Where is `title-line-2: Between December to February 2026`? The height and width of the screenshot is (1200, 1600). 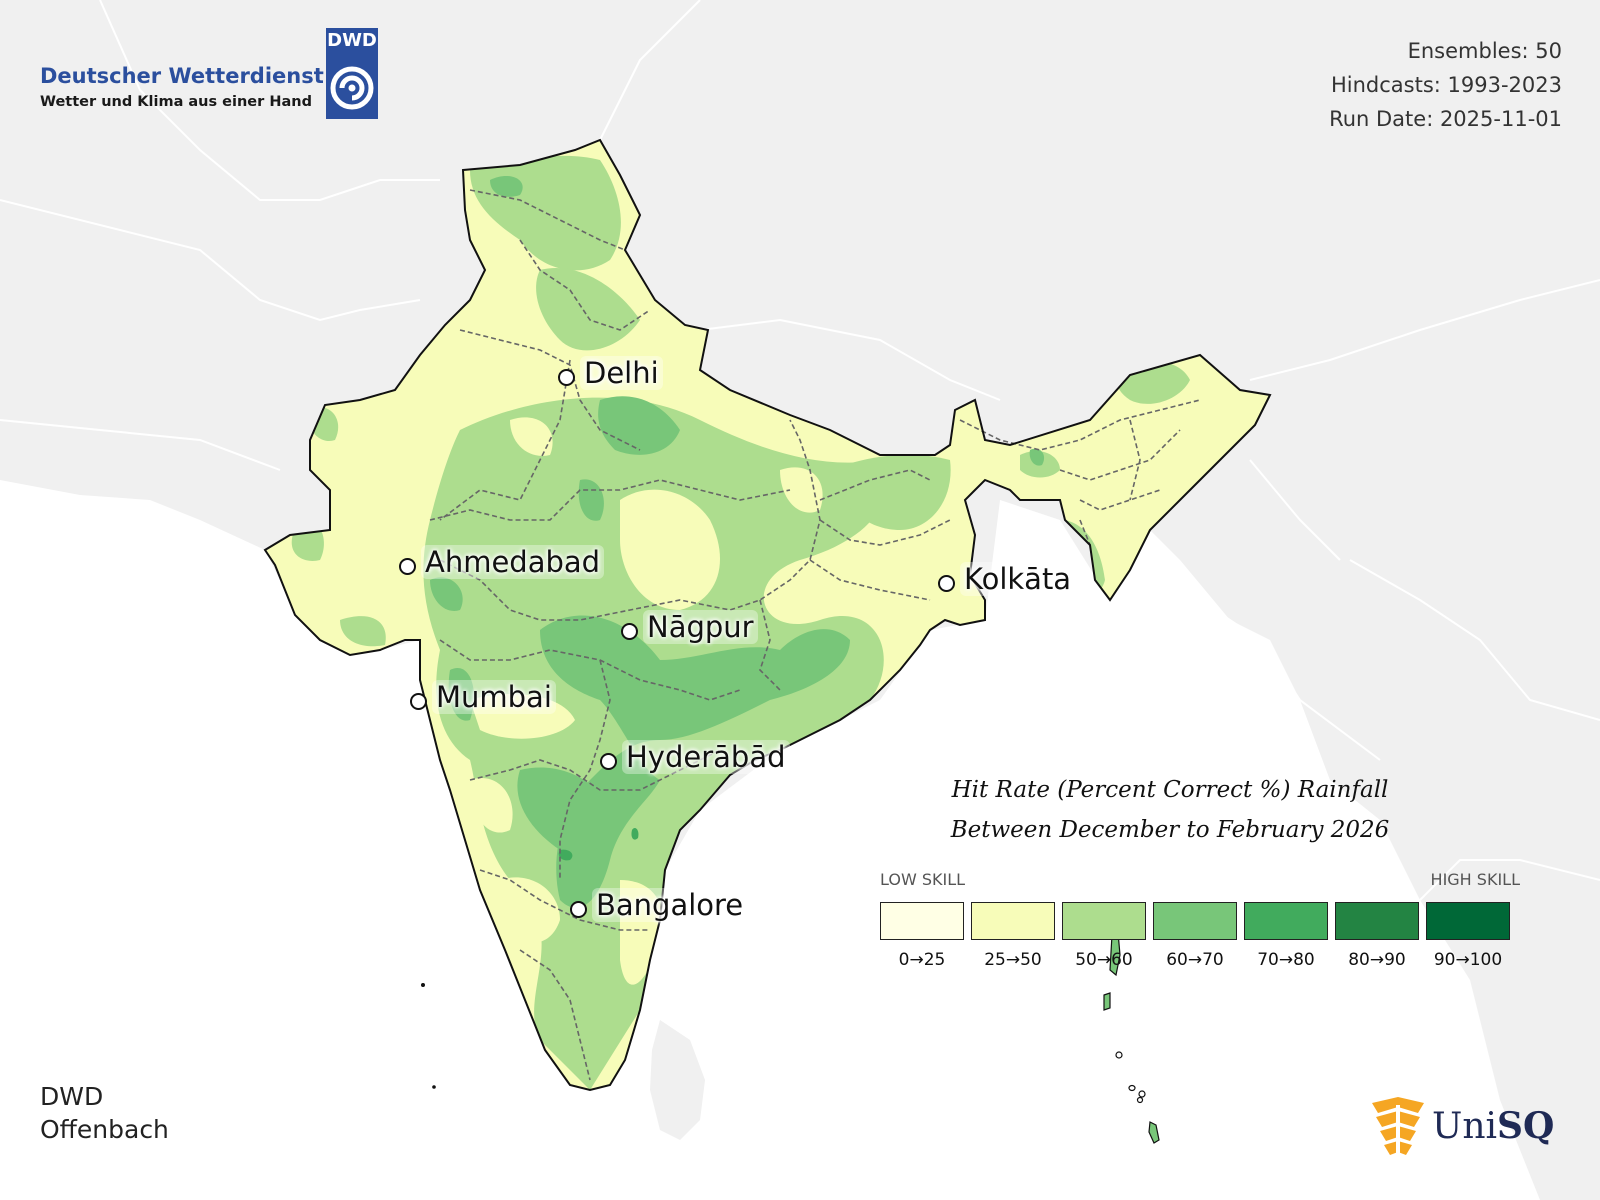
title-line-2: Between December to February 2026 is located at coordinates (1170, 830).